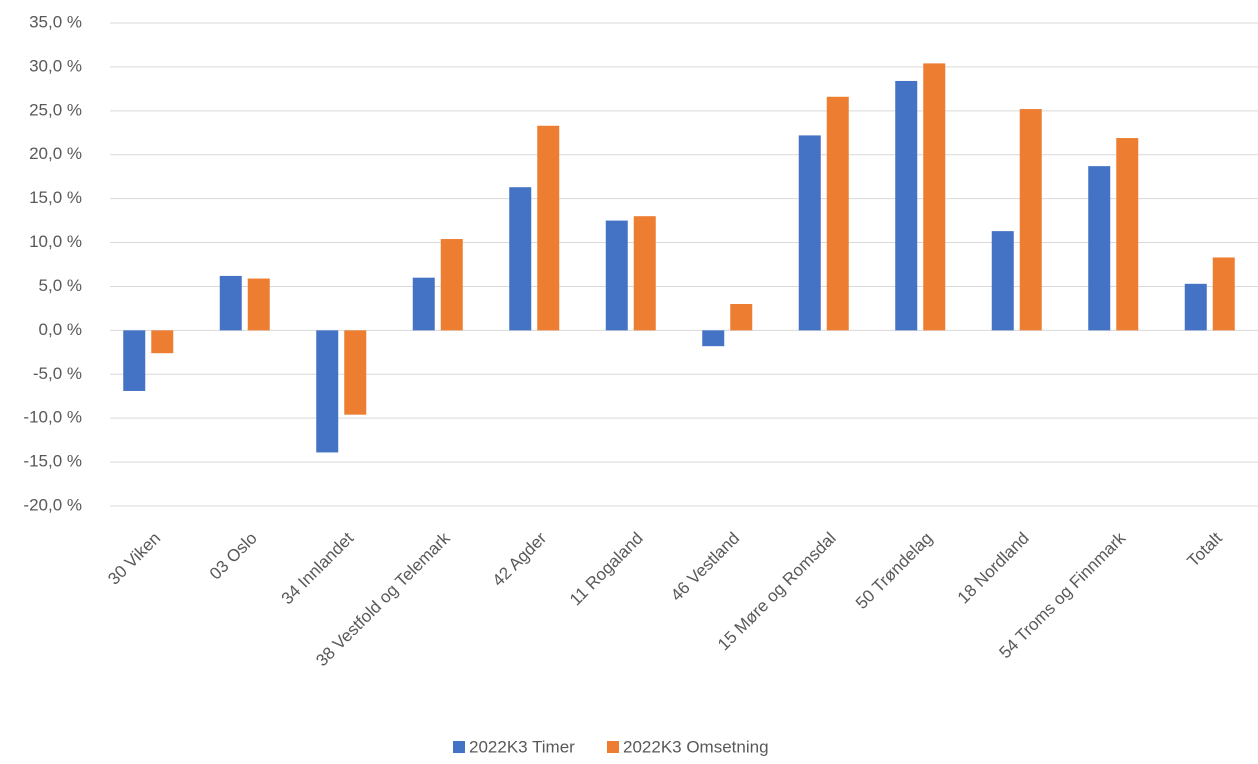 The height and width of the screenshot is (764, 1258). What do you see at coordinates (60, 285) in the screenshot?
I see `y-tick-label: 5,0 %` at bounding box center [60, 285].